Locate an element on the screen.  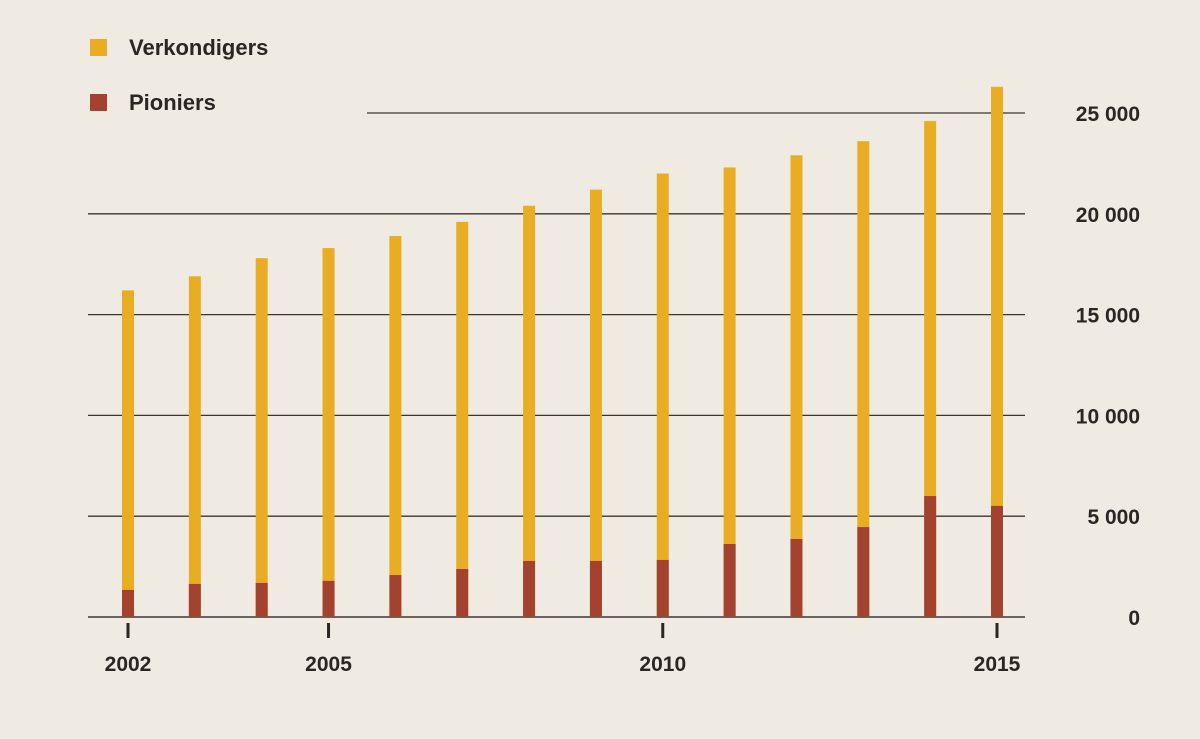
bar-verkondigers-2012 is located at coordinates (796, 386).